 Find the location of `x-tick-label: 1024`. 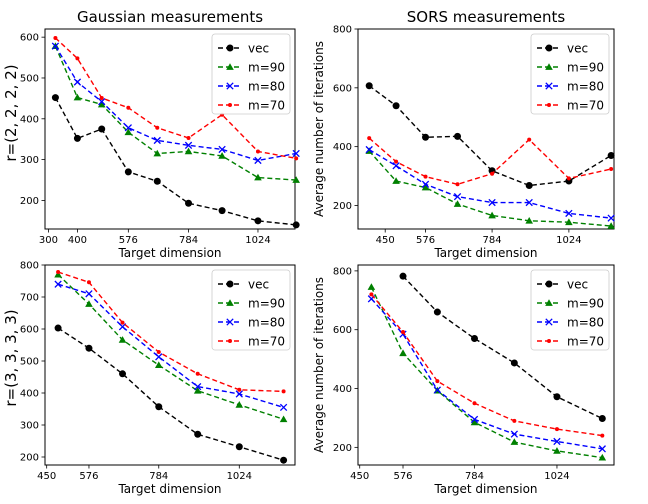

x-tick-label: 1024 is located at coordinates (556, 476).